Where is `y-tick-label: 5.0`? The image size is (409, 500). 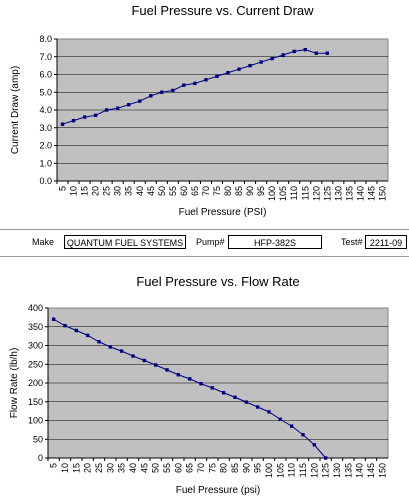 y-tick-label: 5.0 is located at coordinates (45, 92).